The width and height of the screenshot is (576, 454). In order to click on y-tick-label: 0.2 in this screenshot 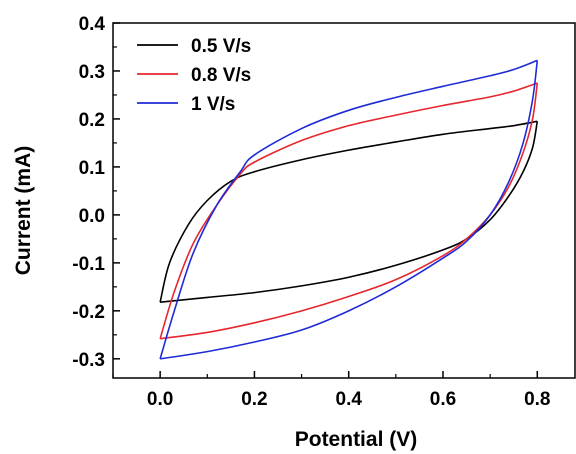, I will do `click(92, 120)`.